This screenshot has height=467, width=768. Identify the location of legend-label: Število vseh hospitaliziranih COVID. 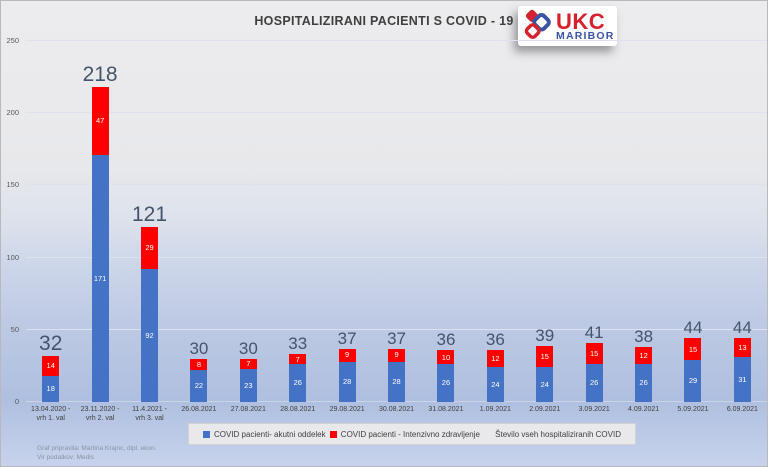
(558, 434).